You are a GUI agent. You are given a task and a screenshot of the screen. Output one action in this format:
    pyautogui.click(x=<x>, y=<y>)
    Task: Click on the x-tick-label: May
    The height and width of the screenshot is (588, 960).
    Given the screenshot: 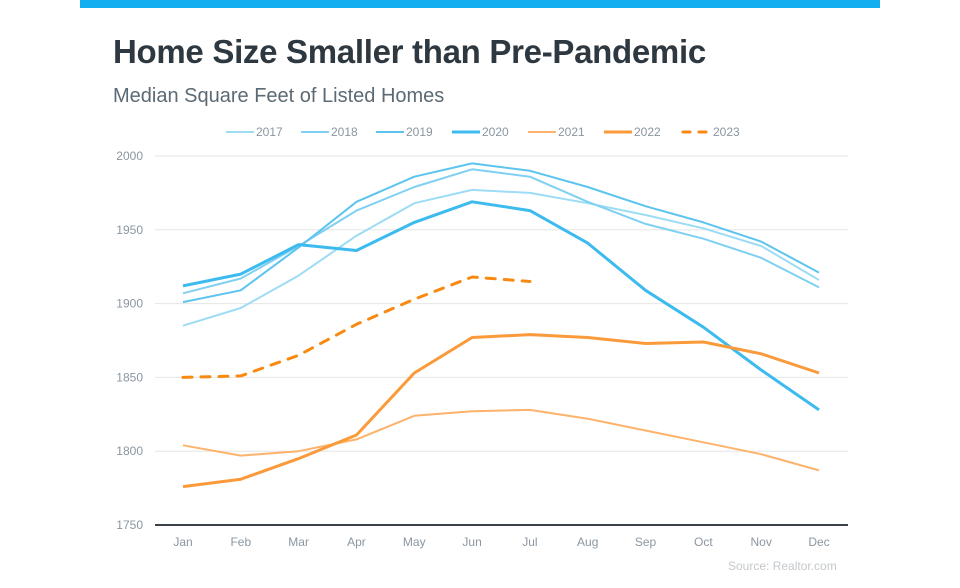 What is the action you would take?
    pyautogui.click(x=414, y=542)
    